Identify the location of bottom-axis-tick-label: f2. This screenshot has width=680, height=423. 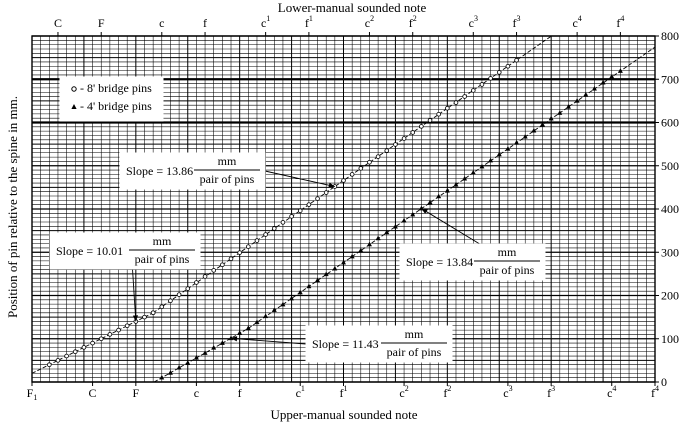
(447, 392).